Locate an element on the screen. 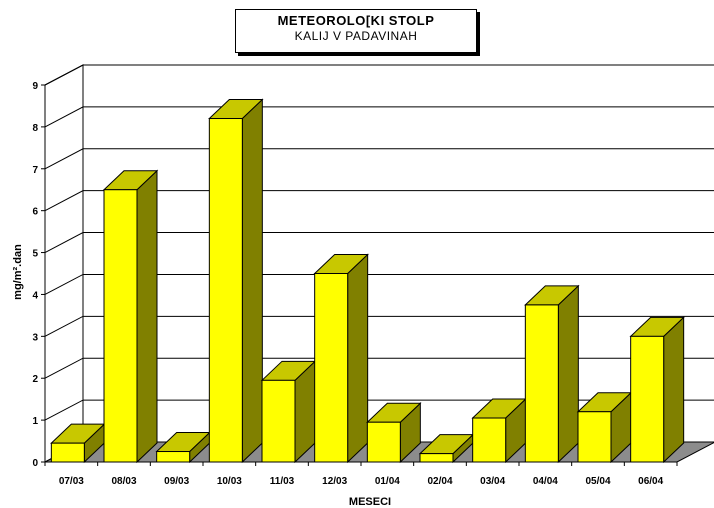  y-tick-label: 1 is located at coordinates (35, 421).